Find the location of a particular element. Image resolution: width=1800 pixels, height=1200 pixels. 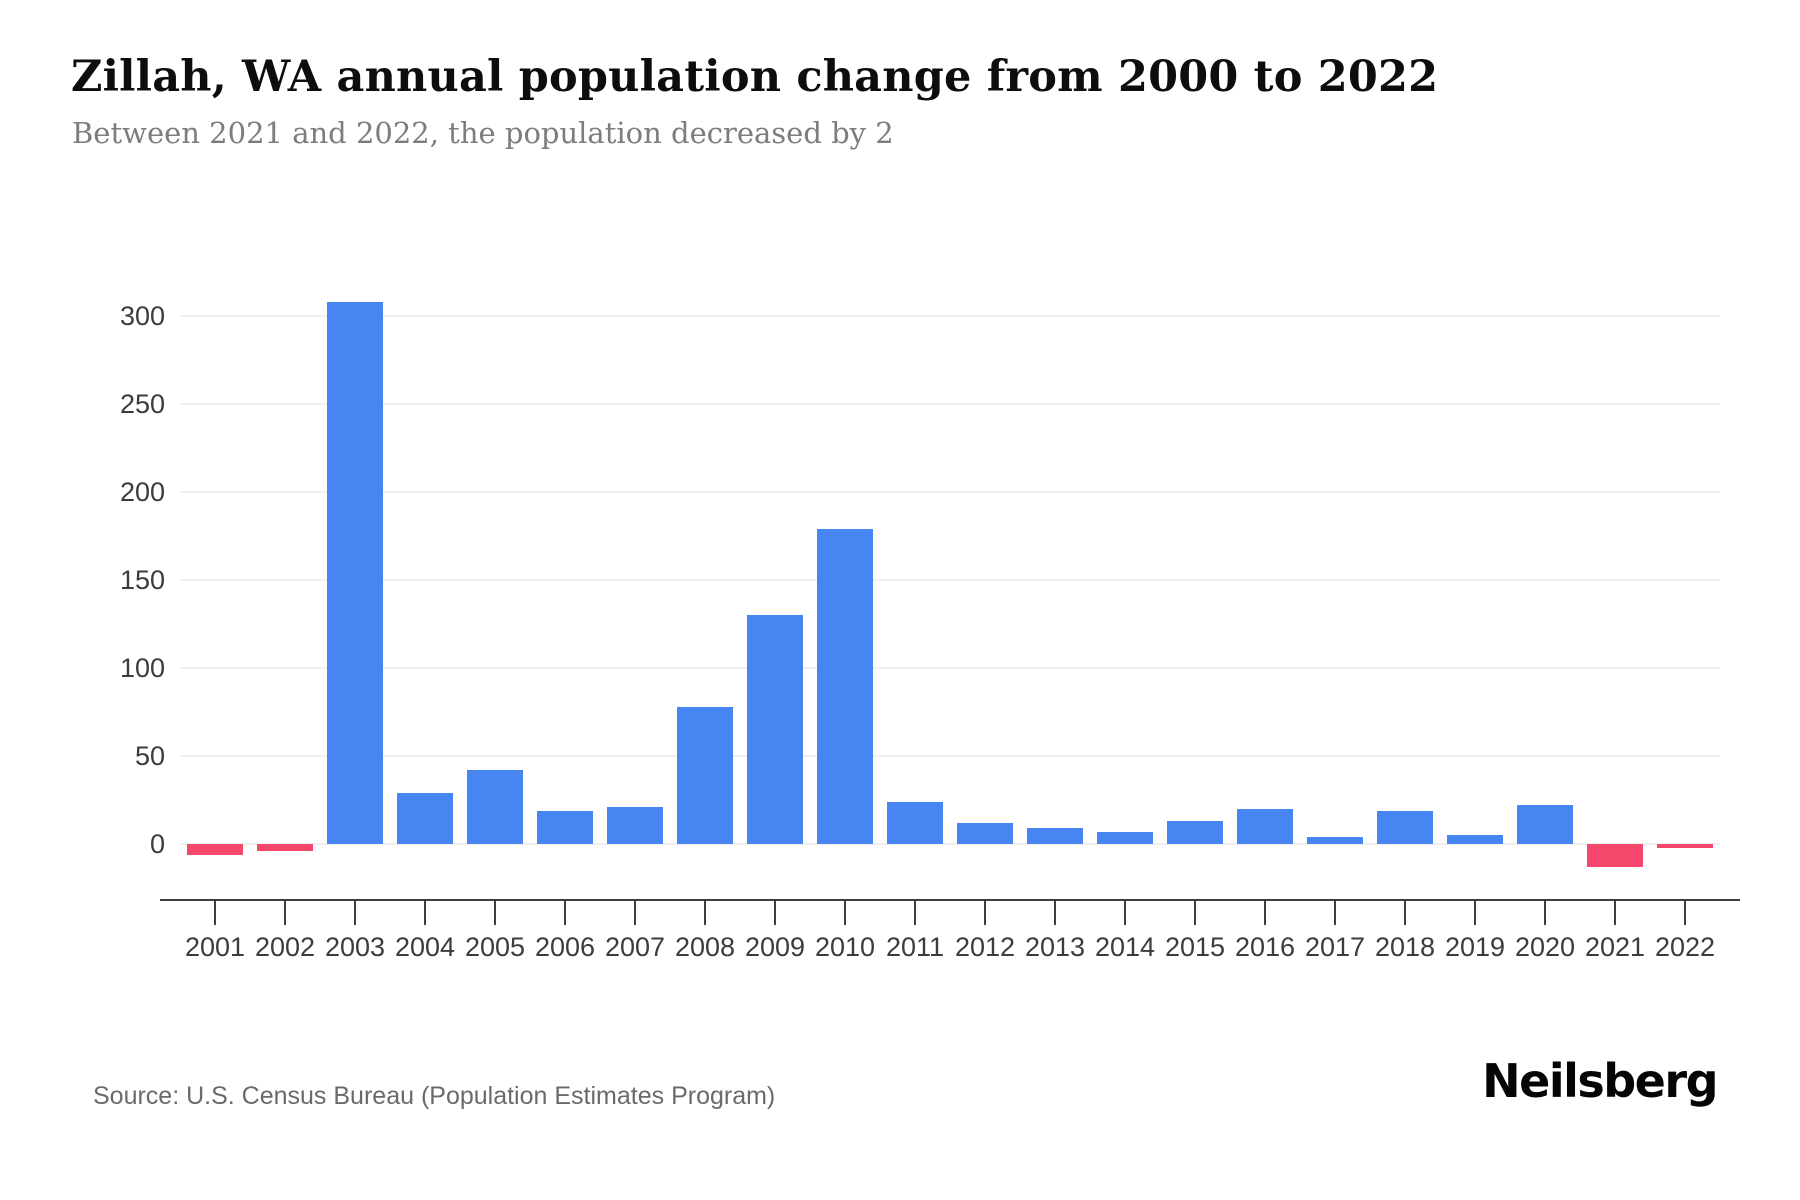

bar-2019 is located at coordinates (1475, 839).